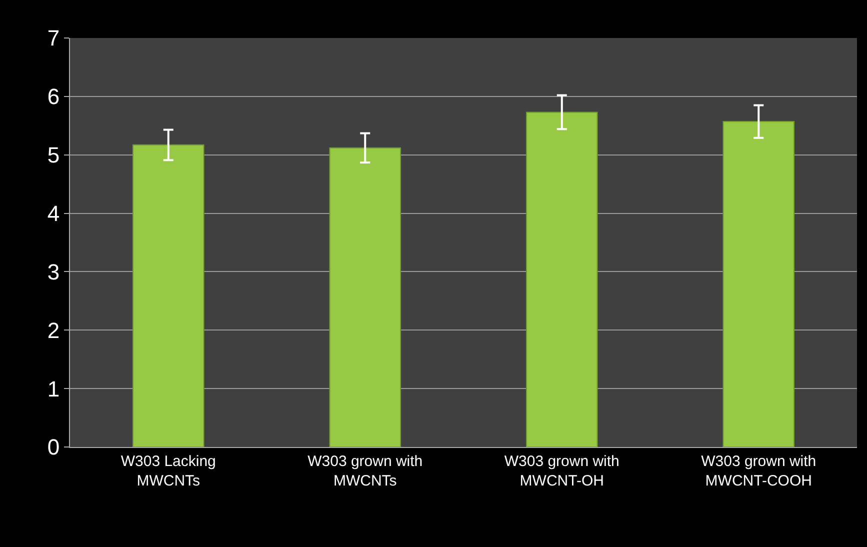 This screenshot has height=547, width=867. Describe the element at coordinates (758, 471) in the screenshot. I see `x-tick-label: W303 grown with MWCNT-COOH` at that location.